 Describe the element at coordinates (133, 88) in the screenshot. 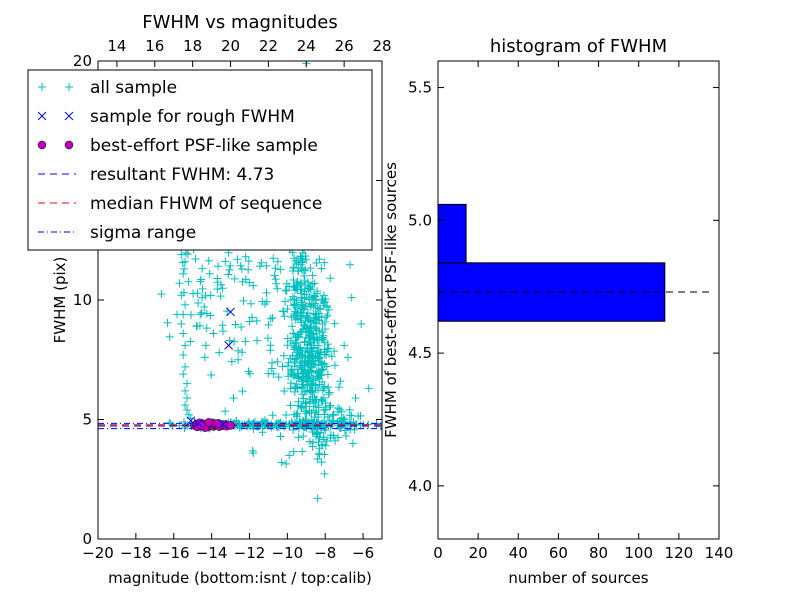

I see `legend-label: all sample` at that location.